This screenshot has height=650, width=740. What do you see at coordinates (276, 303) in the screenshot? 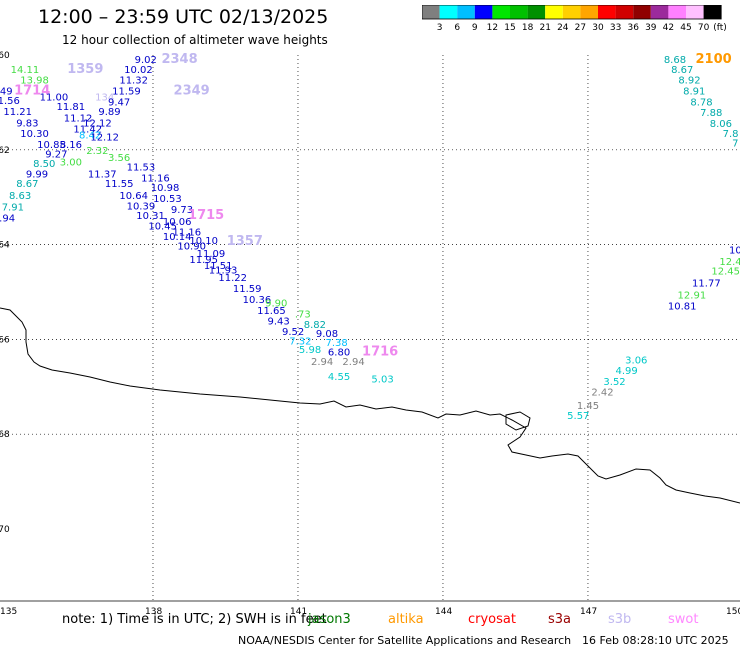
I see `wave-height-label: 9.90` at bounding box center [276, 303].